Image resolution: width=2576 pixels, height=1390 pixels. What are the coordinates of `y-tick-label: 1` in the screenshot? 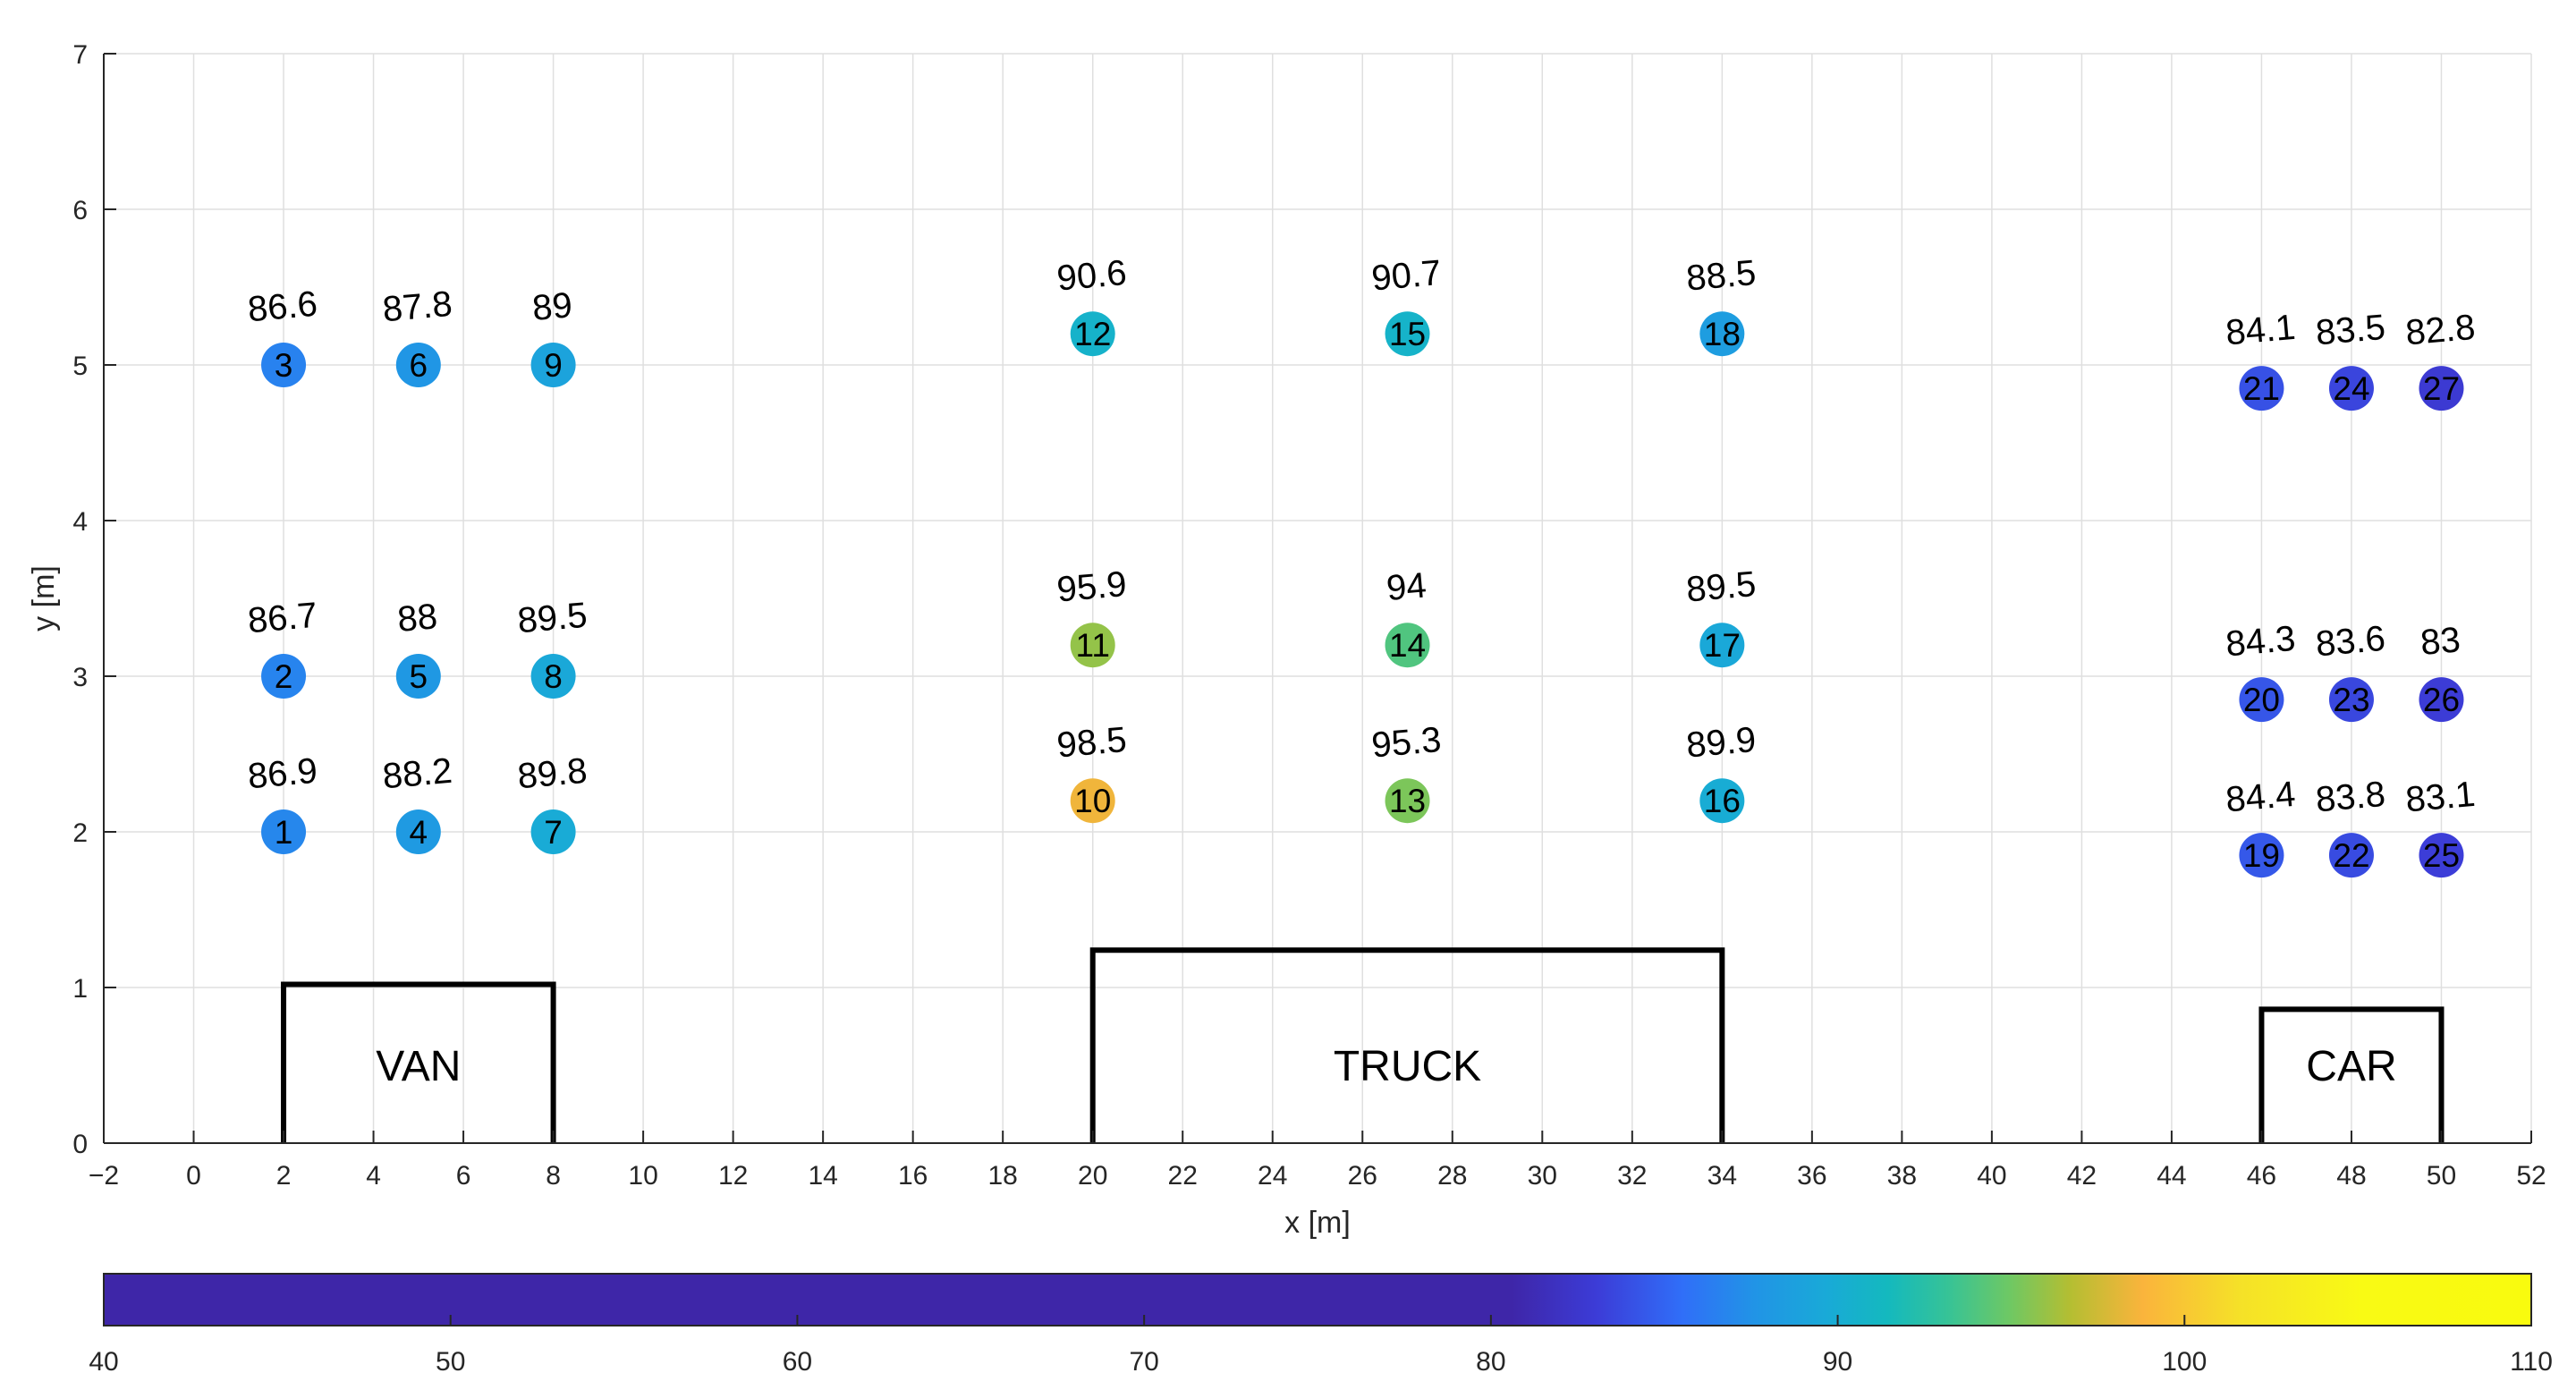 It's located at (80, 989).